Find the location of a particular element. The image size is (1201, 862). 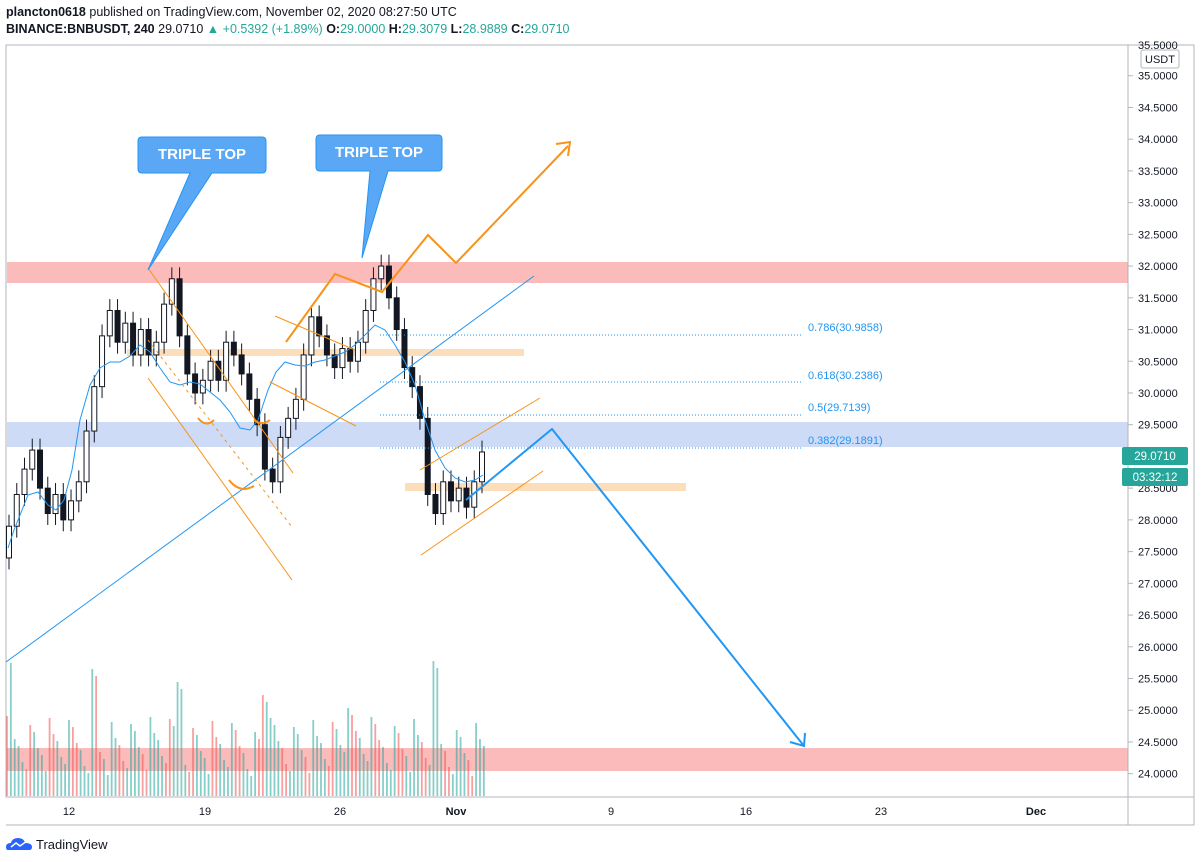

high-label: H: is located at coordinates (395, 29).